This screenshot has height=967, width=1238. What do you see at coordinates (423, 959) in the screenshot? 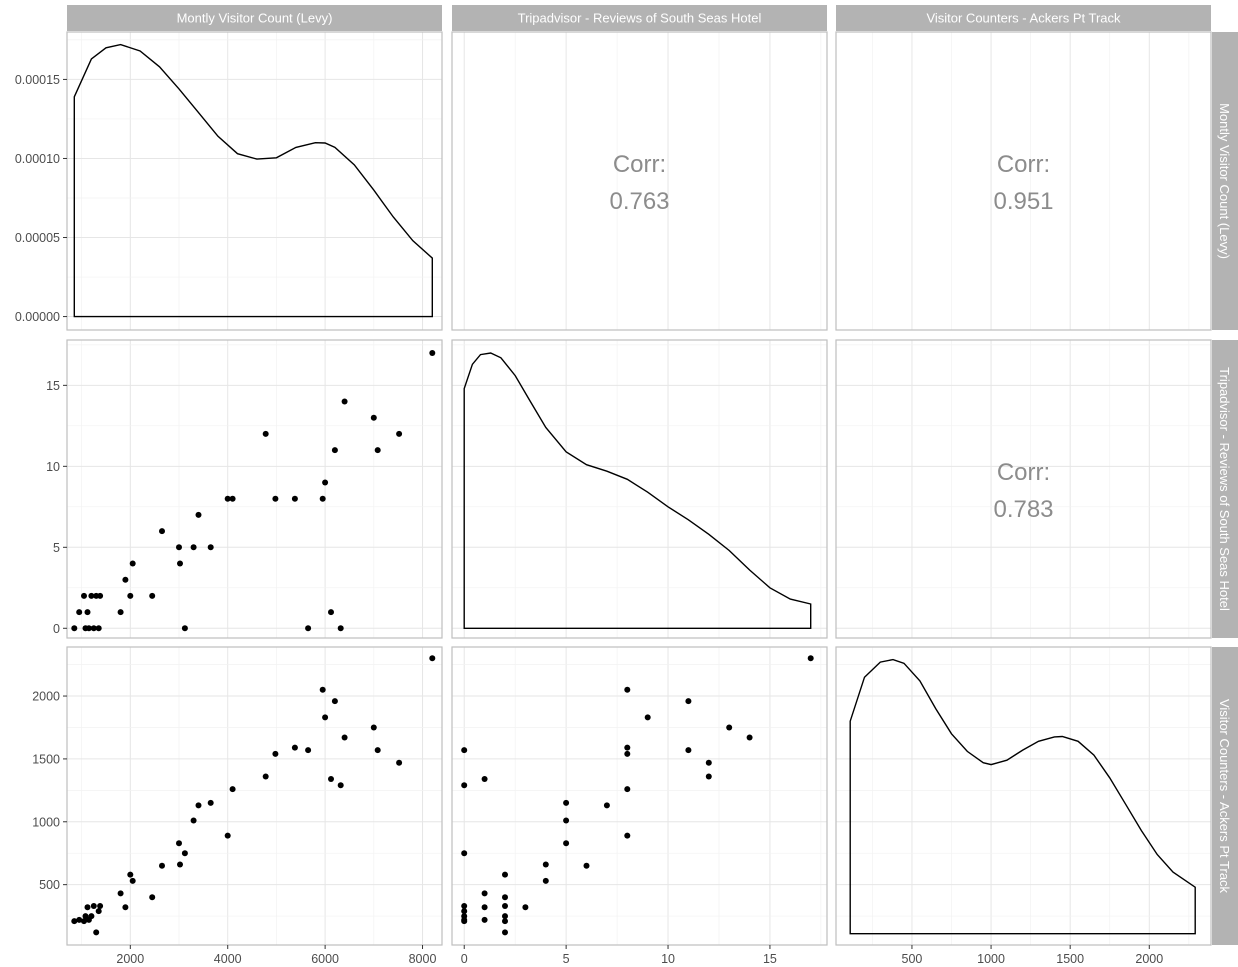
I see `x-tick-label: 8000` at bounding box center [423, 959].